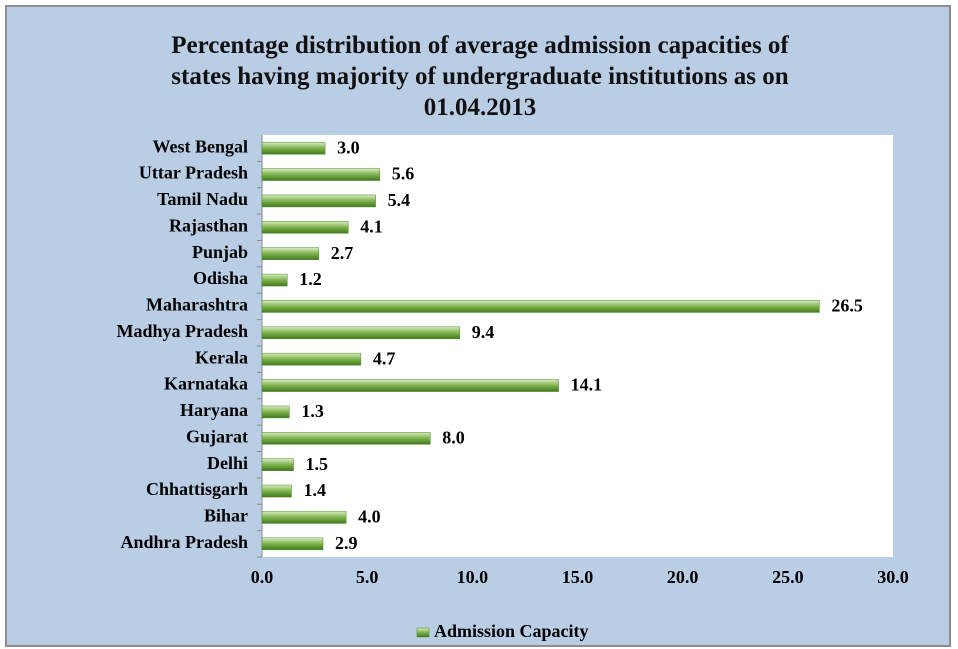 Image resolution: width=958 pixels, height=649 pixels. Describe the element at coordinates (193, 173) in the screenshot. I see `y-tick-label: Uttar Pradesh` at that location.